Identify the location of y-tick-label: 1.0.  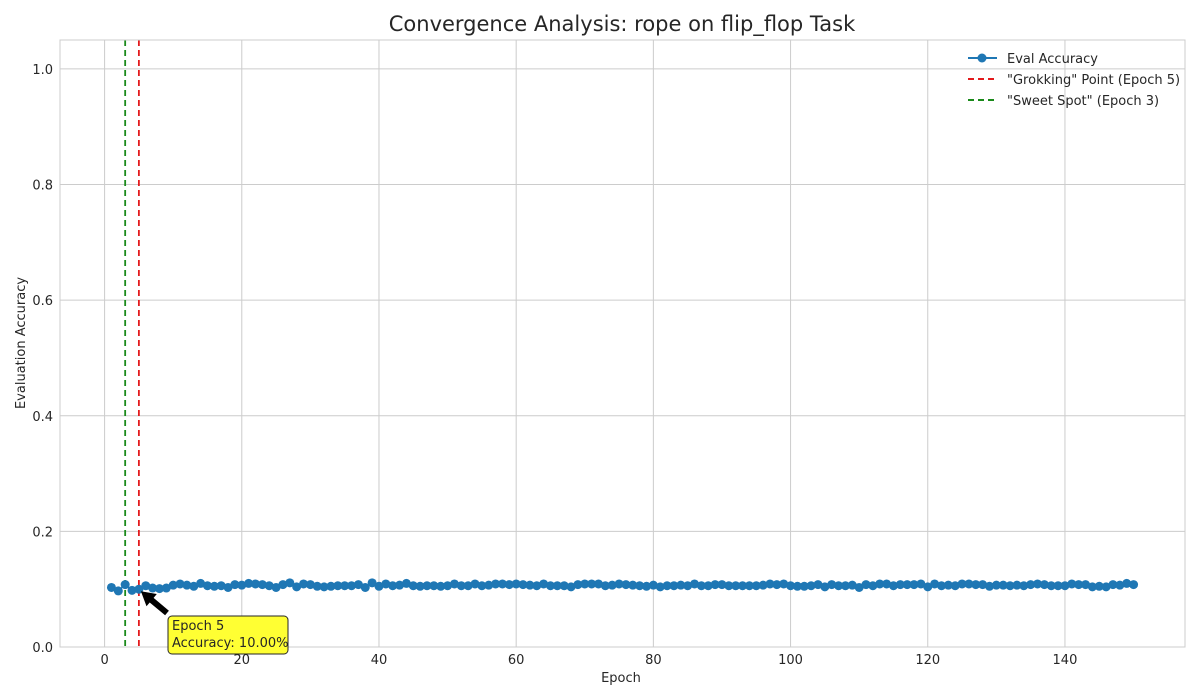
(42, 70).